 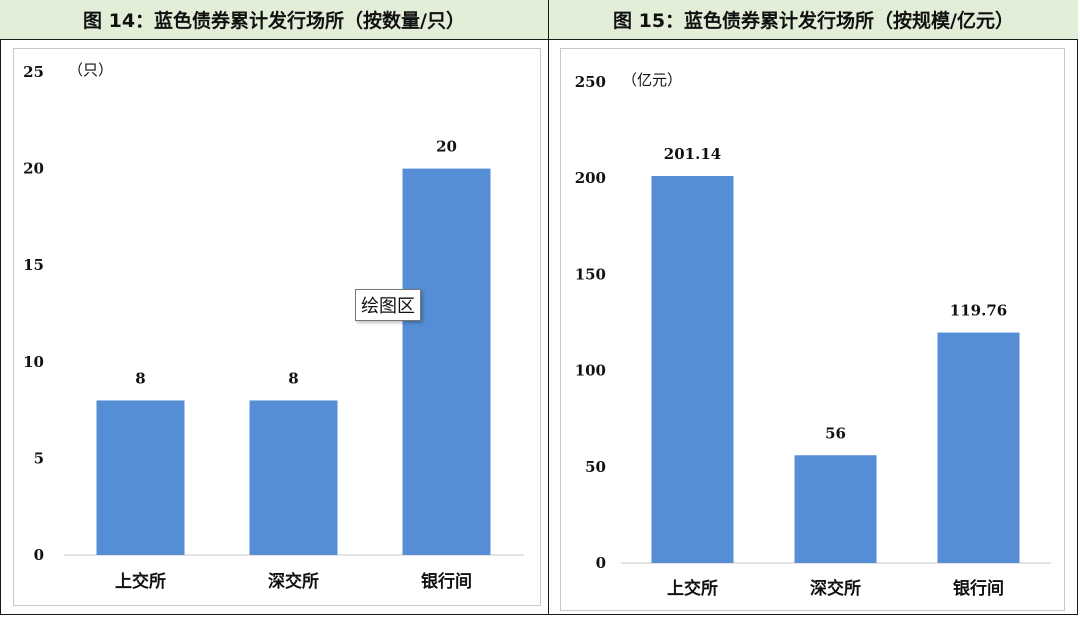 What do you see at coordinates (33, 169) in the screenshot?
I see `y-tick-label: 20` at bounding box center [33, 169].